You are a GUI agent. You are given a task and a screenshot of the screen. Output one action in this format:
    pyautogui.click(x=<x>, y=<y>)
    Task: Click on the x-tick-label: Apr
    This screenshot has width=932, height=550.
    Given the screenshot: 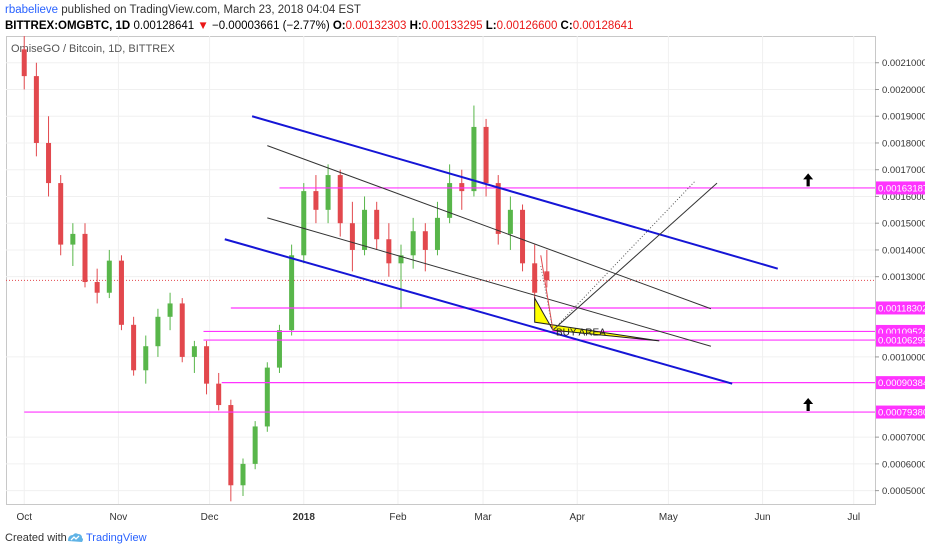 What is the action you would take?
    pyautogui.click(x=577, y=517)
    